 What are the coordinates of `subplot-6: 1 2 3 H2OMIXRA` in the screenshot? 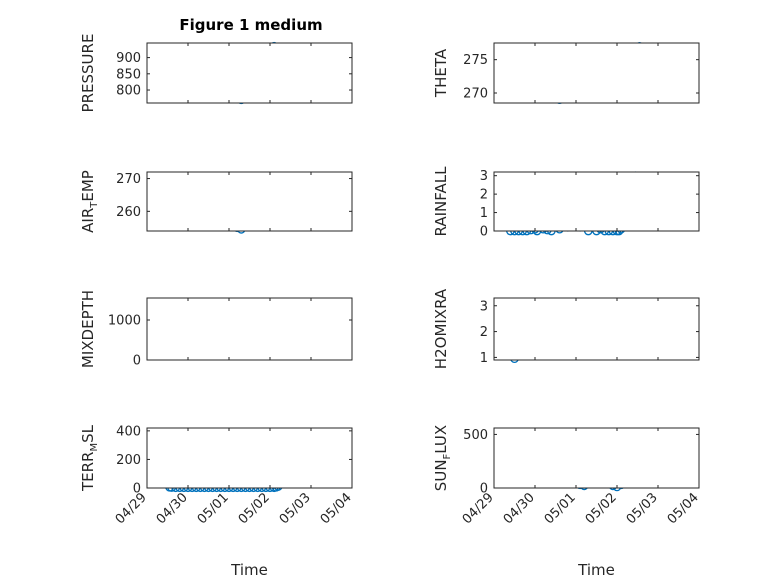 It's located at (566, 328).